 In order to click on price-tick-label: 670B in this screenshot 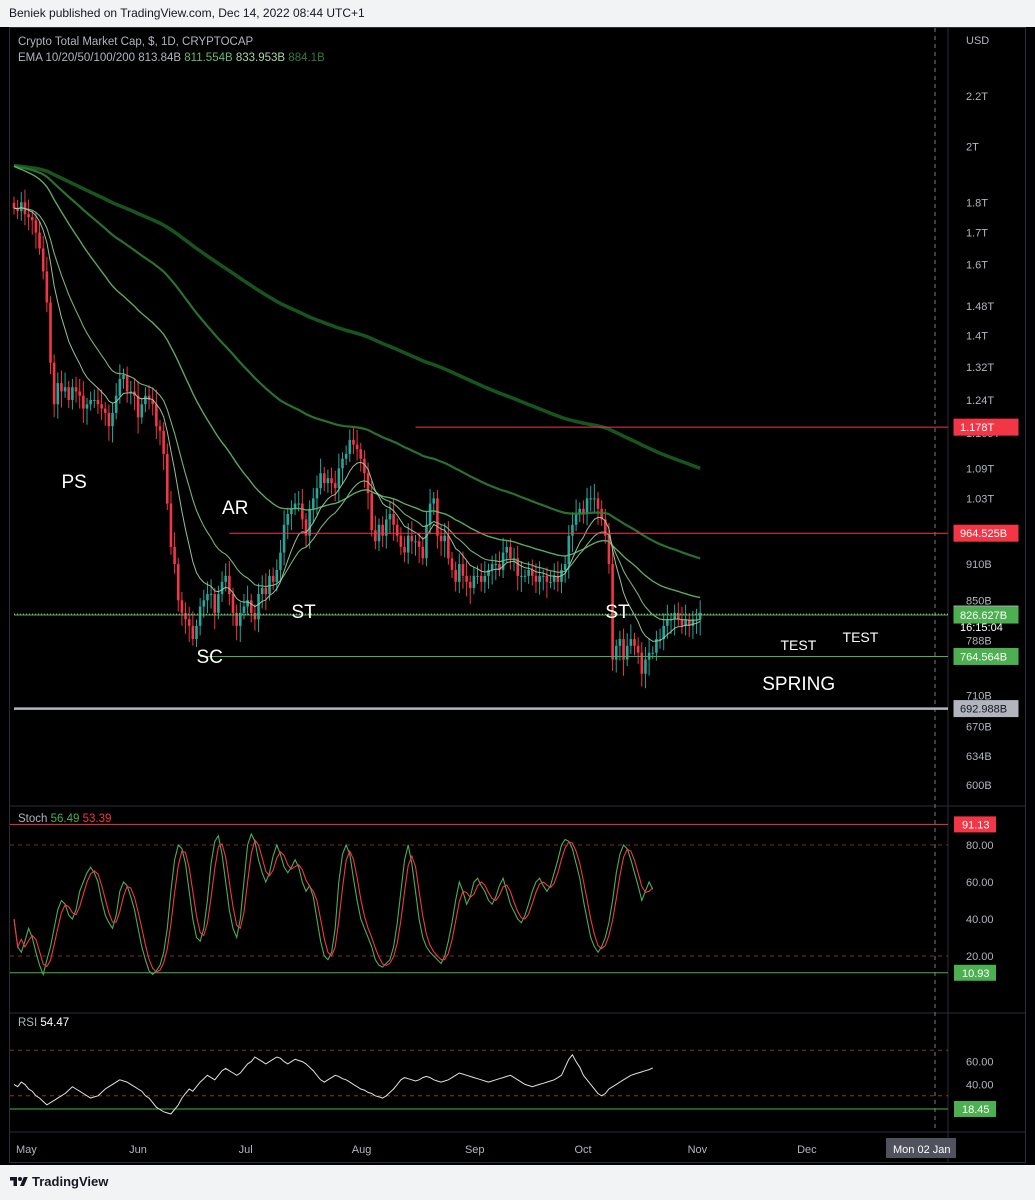, I will do `click(979, 727)`.